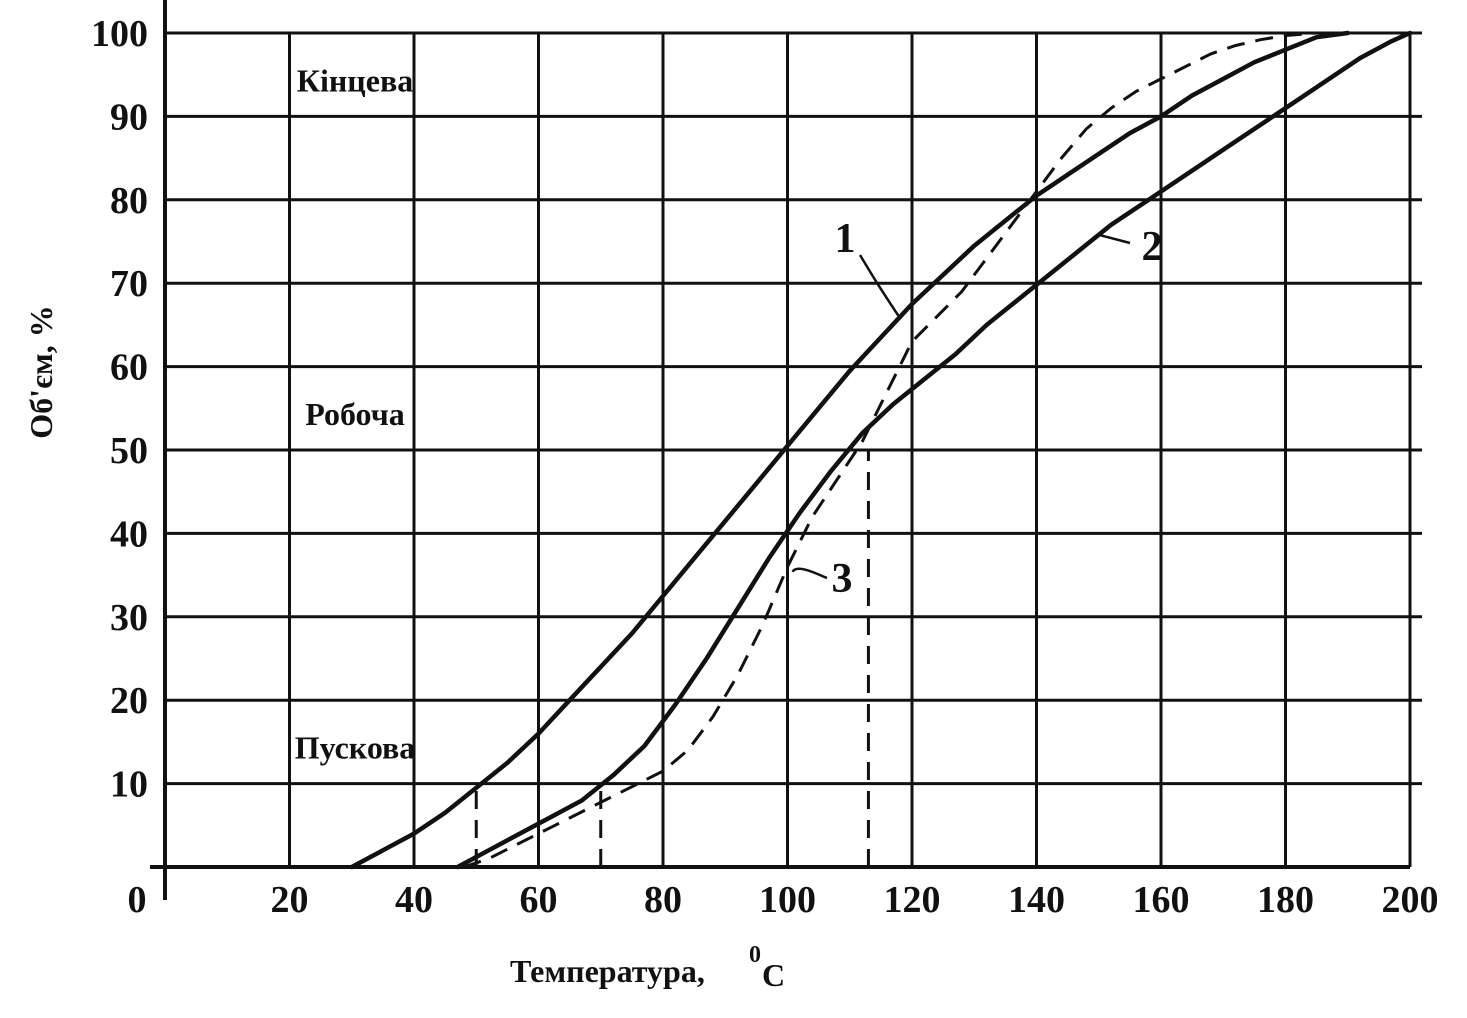 This screenshot has width=1467, height=1018. Describe the element at coordinates (355, 80) in the screenshot. I see `region-label-1: Кінцева` at that location.